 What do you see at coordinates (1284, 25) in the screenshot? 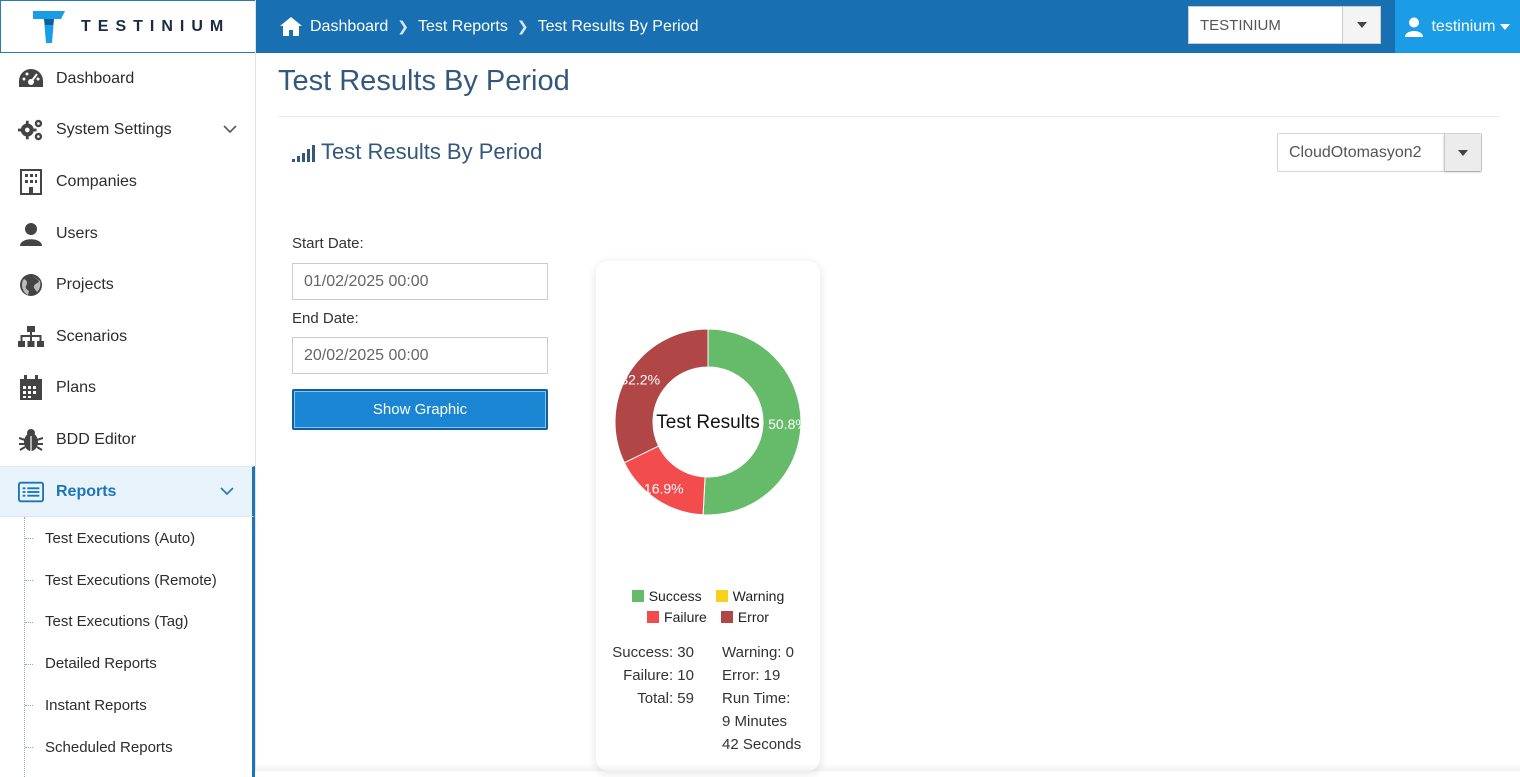
I see `company-select: TESTINIUM` at bounding box center [1284, 25].